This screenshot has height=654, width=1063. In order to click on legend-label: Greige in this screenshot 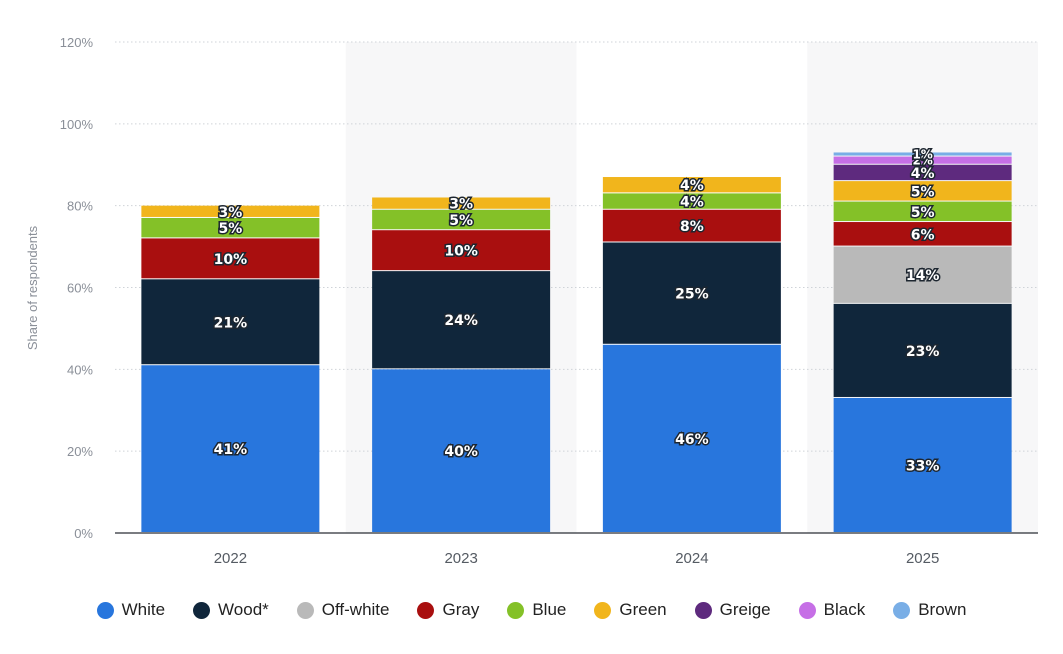, I will do `click(745, 609)`.